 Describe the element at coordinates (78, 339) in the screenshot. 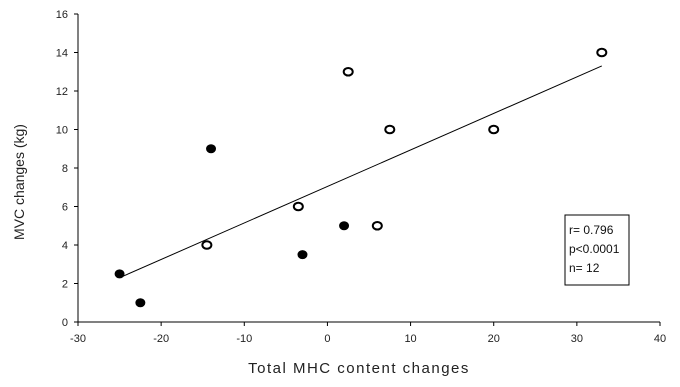

I see `x-tick-label: -30` at that location.